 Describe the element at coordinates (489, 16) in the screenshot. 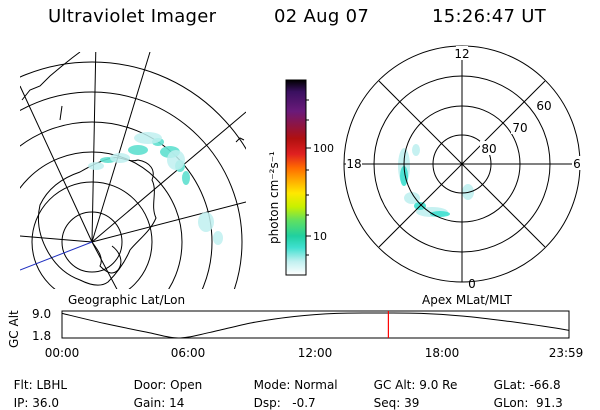

I see `time-label: 15:26:47 UT` at that location.